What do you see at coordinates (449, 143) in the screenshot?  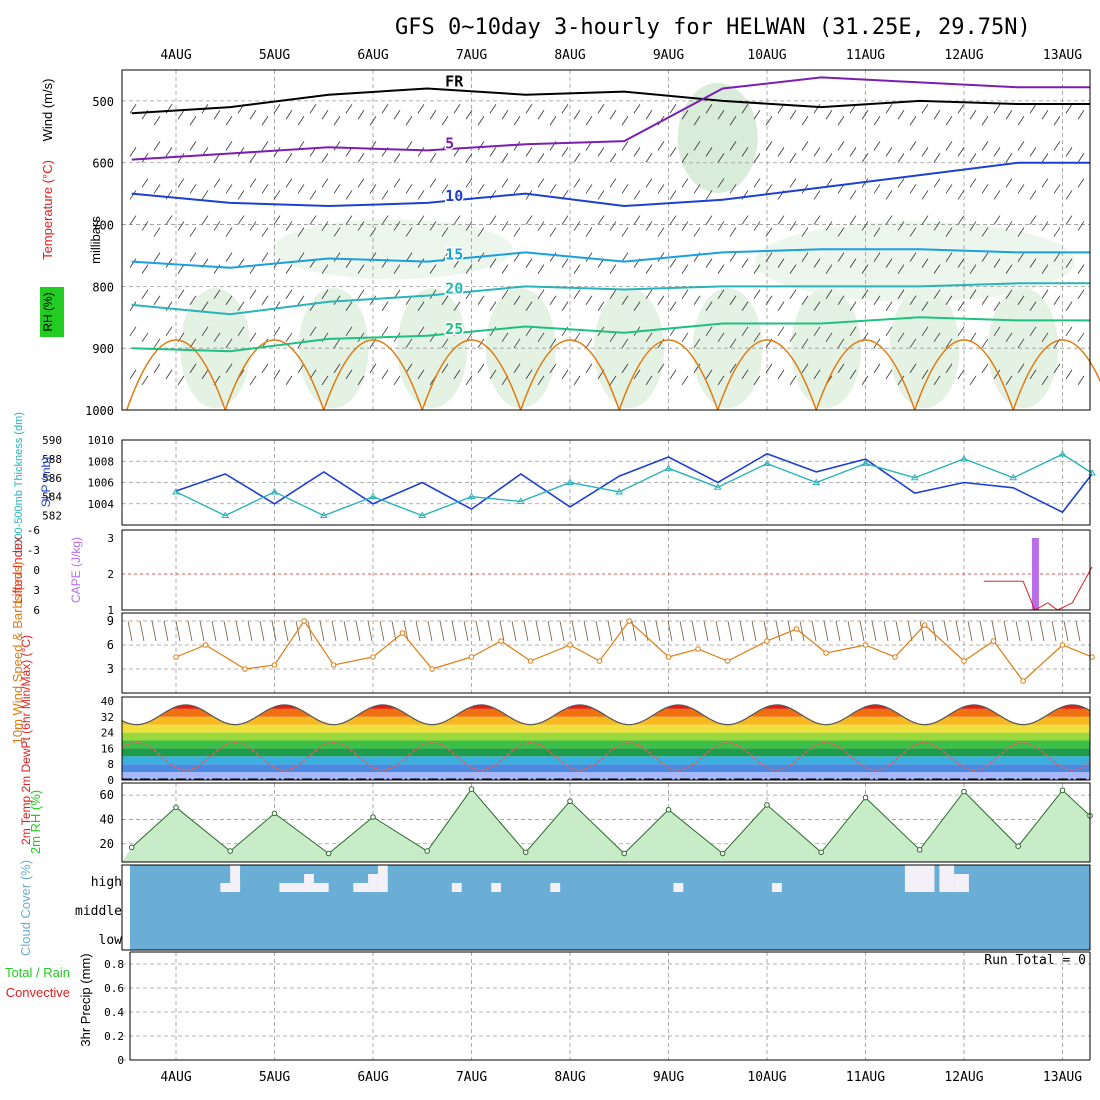 I see `contour-label: 5` at bounding box center [449, 143].